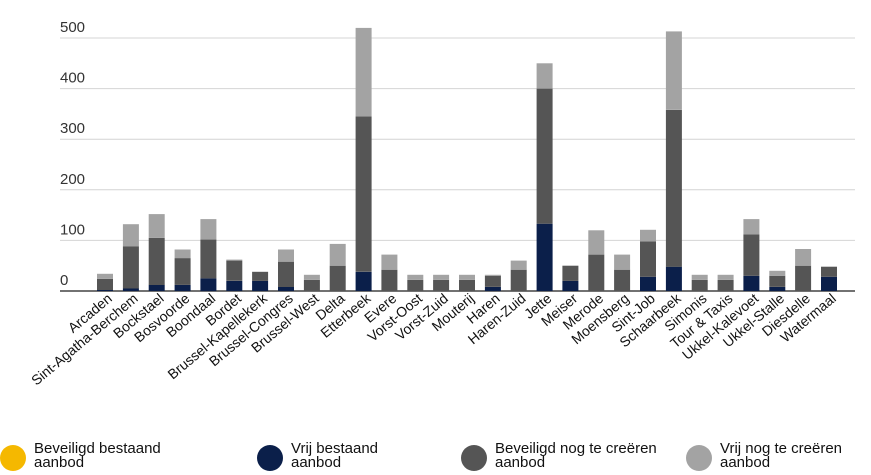  I want to click on legend-label-vrij-nog-te-creeren: Vrij nog te creëren aanbod, so click(781, 455).